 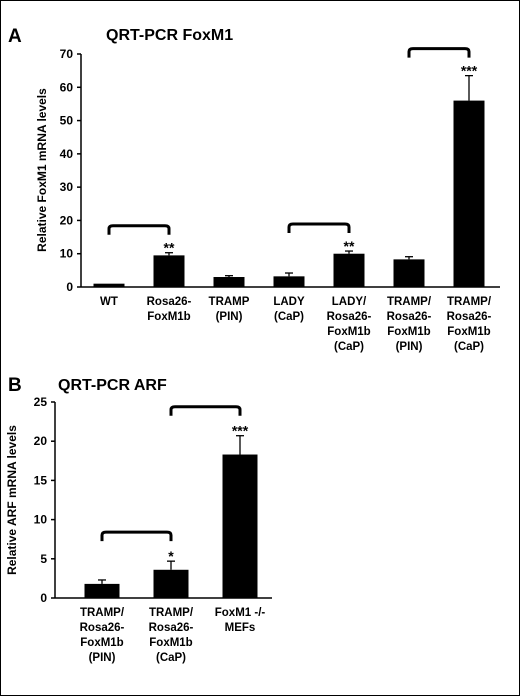 What do you see at coordinates (240, 628) in the screenshot?
I see `panel-b-category-label-line: MEFs` at bounding box center [240, 628].